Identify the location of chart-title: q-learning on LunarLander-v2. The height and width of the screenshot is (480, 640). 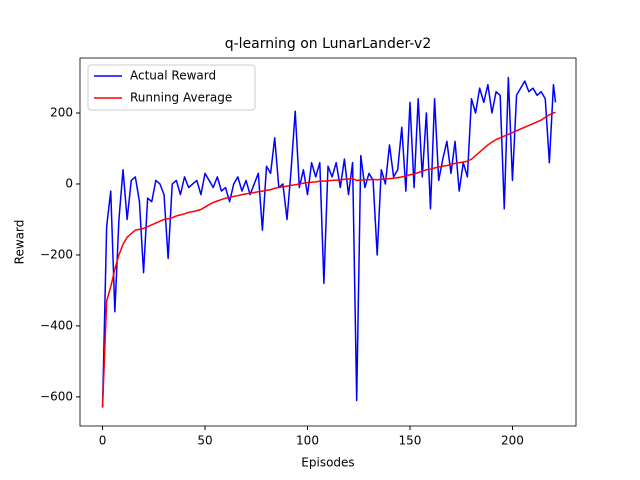
(328, 44).